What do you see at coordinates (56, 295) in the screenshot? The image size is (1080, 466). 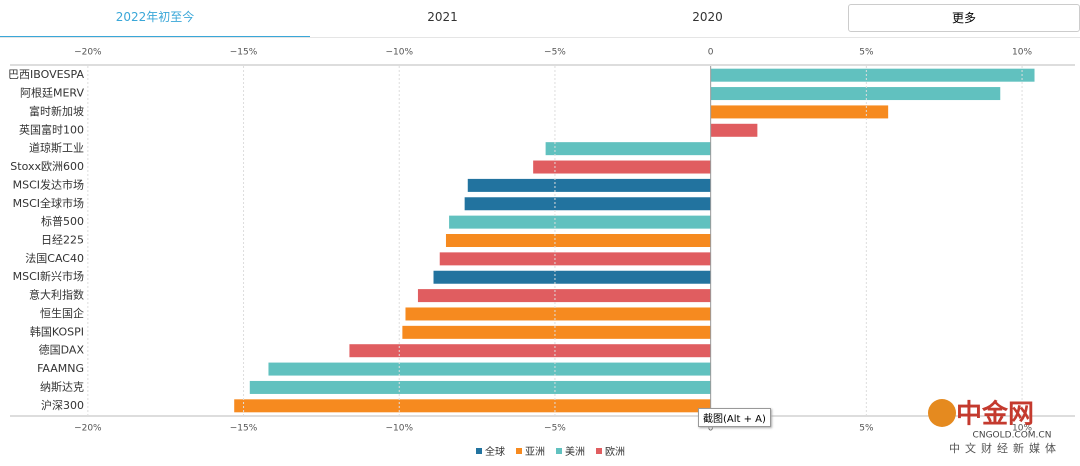 I see `y-tick-label: 意大利指数` at bounding box center [56, 295].